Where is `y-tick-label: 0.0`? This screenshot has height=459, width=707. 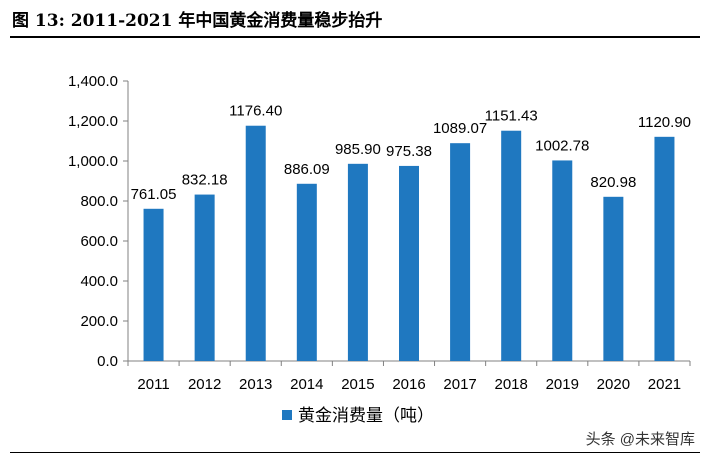 y-tick-label: 0.0 is located at coordinates (107, 361).